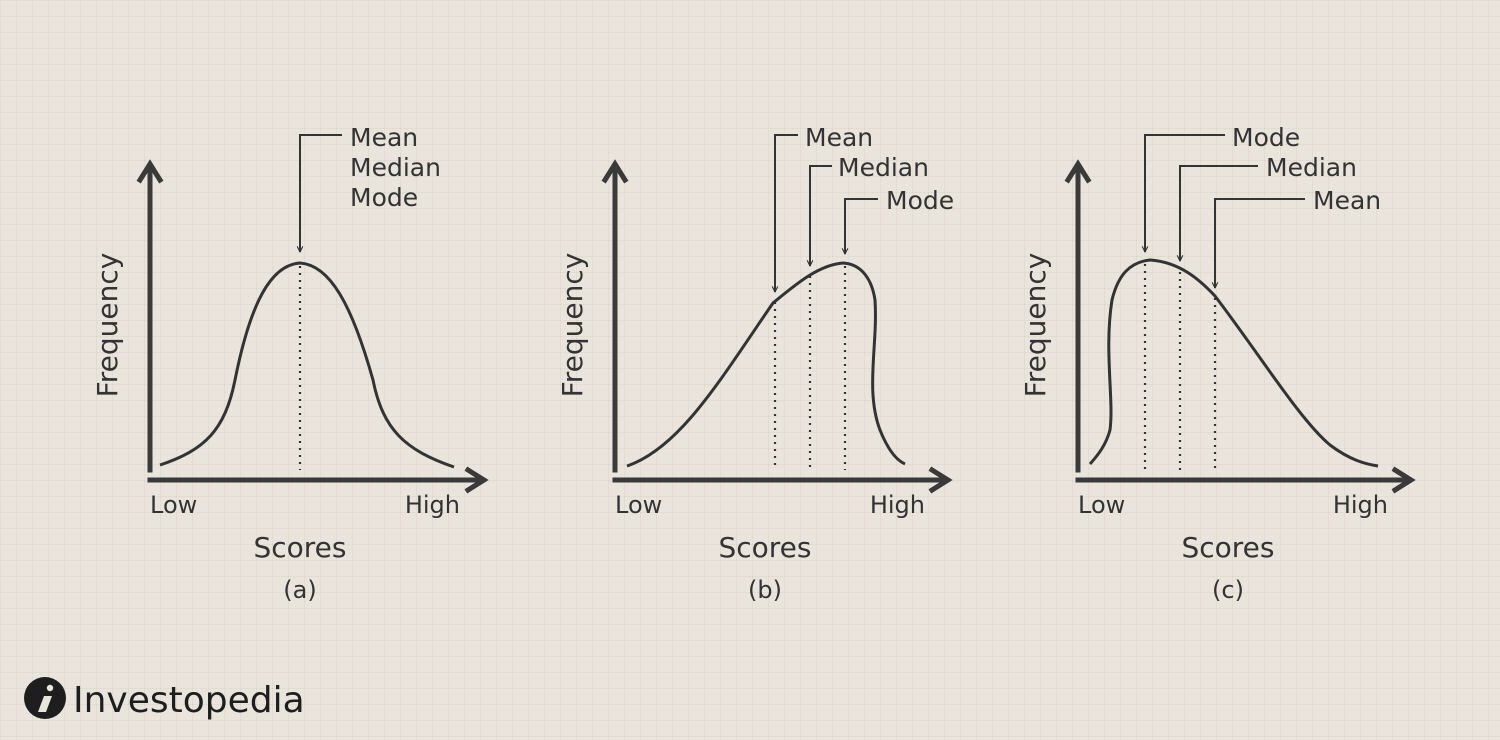 The width and height of the screenshot is (1500, 740). I want to click on panel-c-mode-leader, so click(1185, 193).